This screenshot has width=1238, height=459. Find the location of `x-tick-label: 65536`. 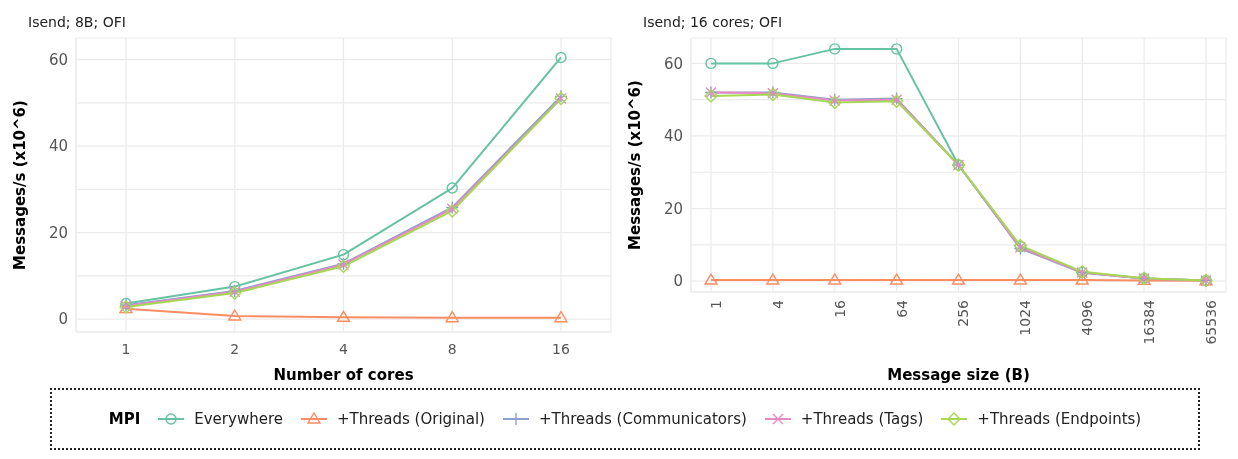

x-tick-label: 65536 is located at coordinates (1210, 322).